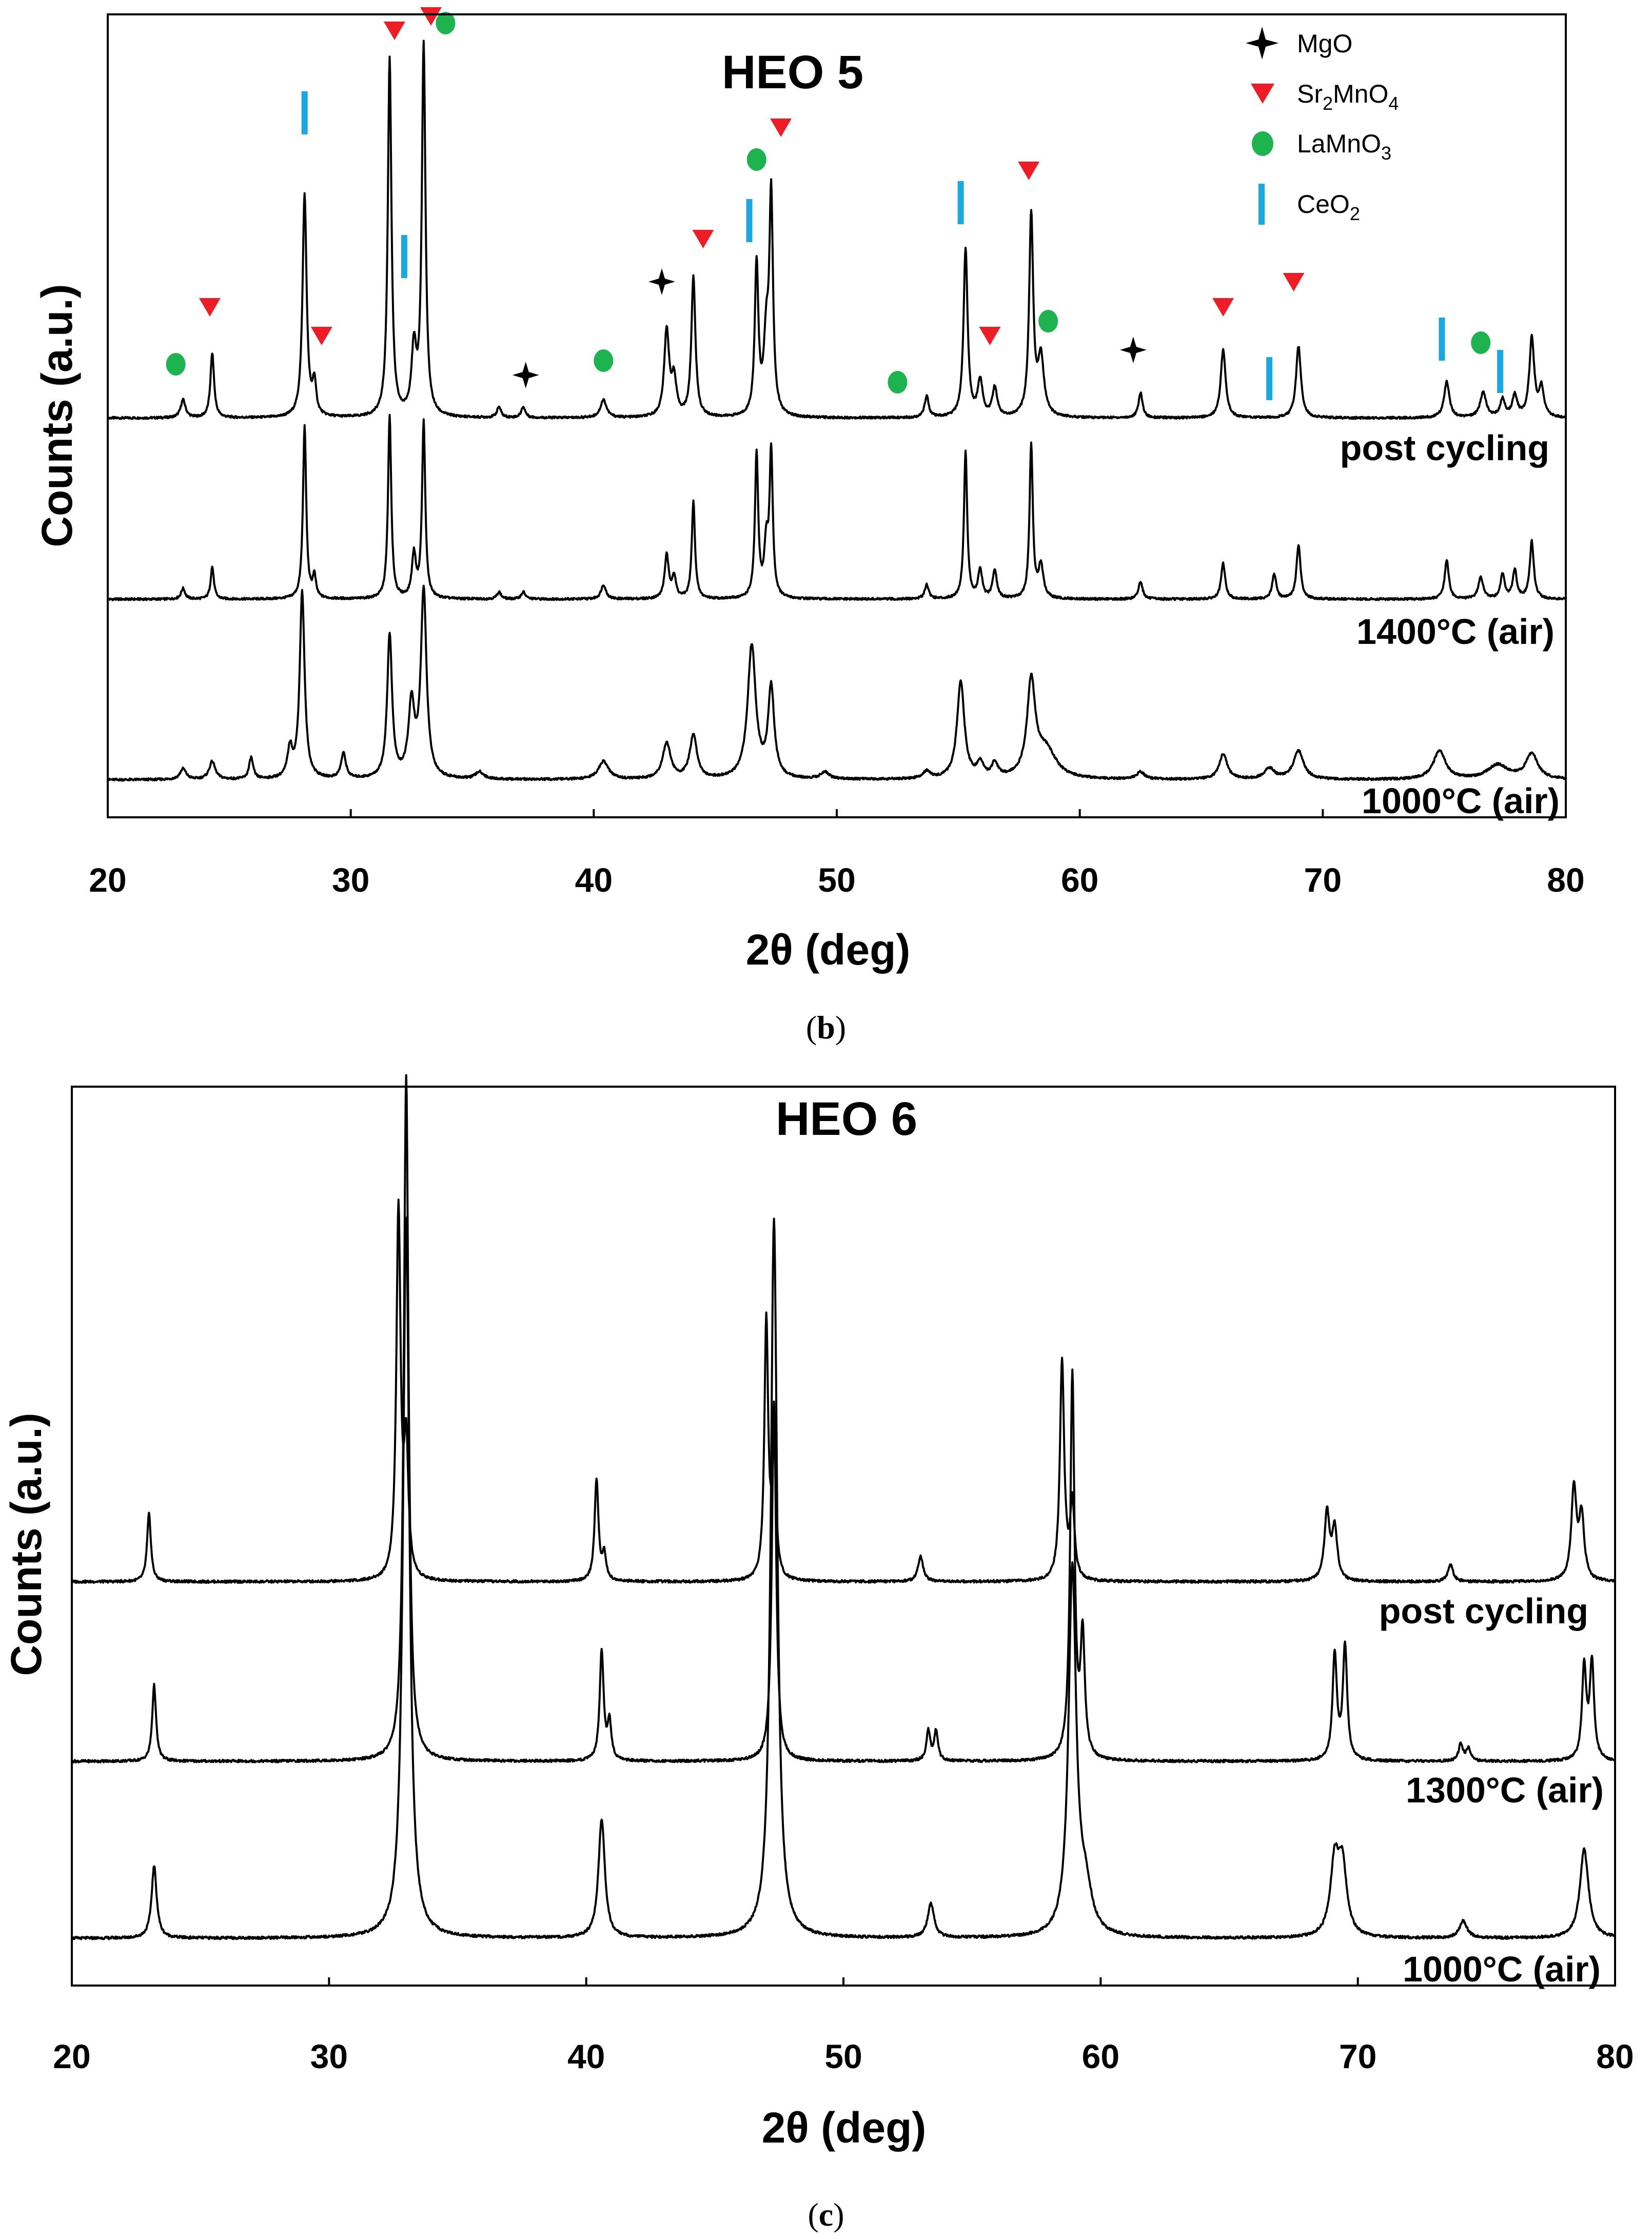 This screenshot has height=2239, width=1652. I want to click on legend-ceo2-bar-icon, so click(1261, 204).